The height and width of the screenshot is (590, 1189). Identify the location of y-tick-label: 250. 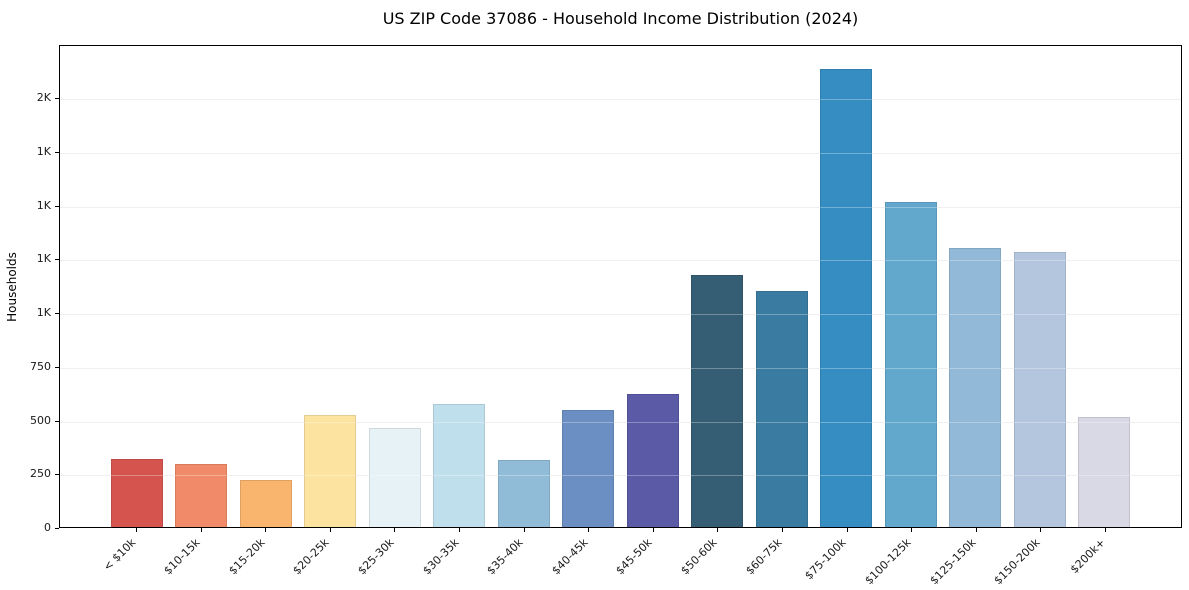
(40, 474).